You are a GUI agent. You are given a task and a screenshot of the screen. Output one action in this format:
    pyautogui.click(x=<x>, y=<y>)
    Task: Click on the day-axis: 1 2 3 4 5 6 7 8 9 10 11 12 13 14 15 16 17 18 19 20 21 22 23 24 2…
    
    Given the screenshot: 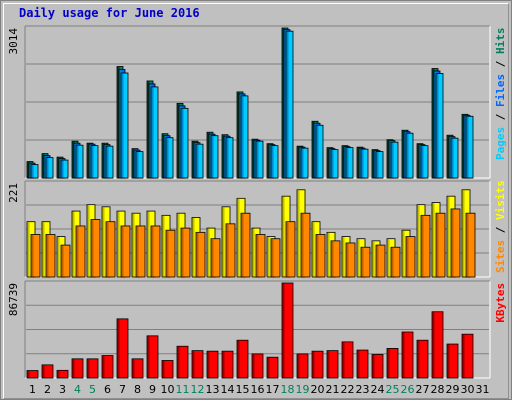 What is the action you would take?
    pyautogui.click(x=259, y=389)
    